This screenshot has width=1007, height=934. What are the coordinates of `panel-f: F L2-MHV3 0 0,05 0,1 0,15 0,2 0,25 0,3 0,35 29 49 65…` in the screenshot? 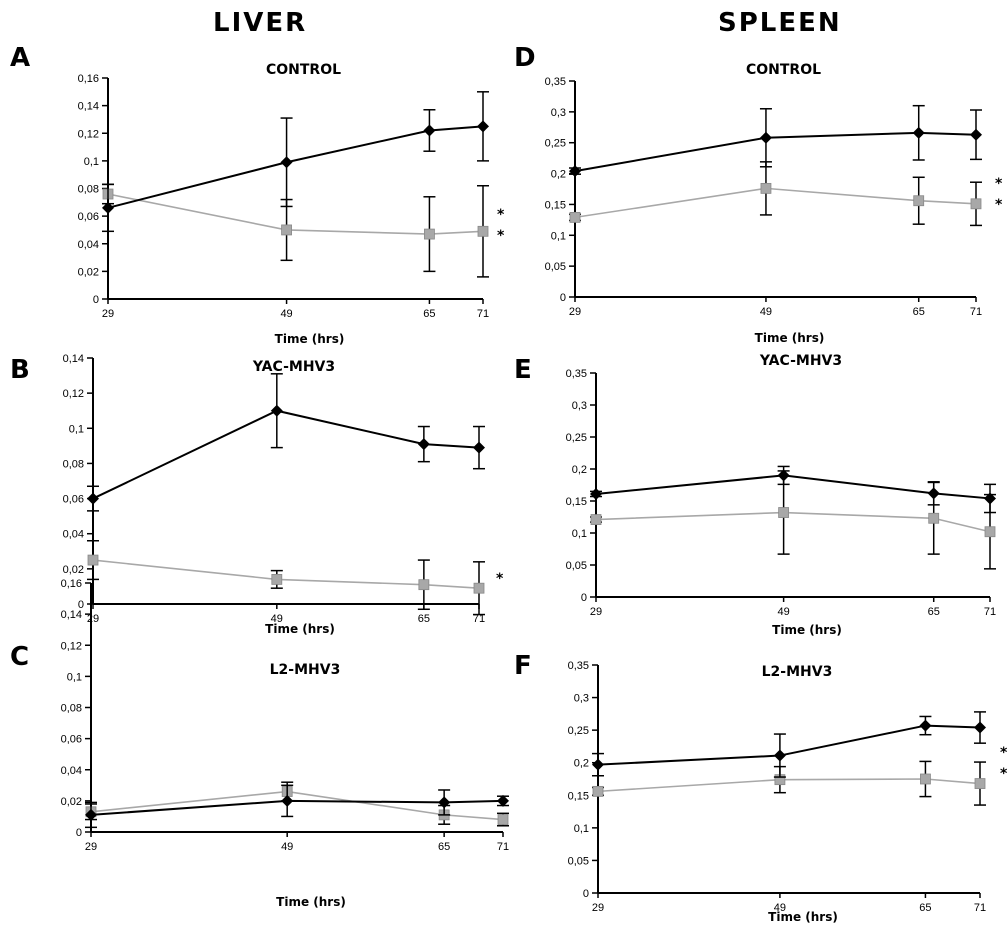 It's located at (760, 787).